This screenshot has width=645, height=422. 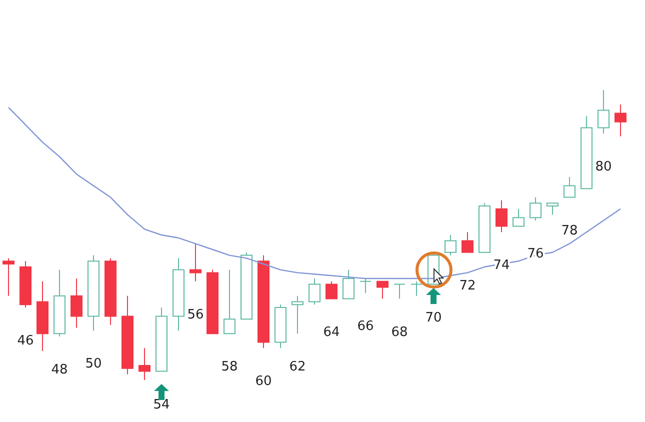 What do you see at coordinates (161, 404) in the screenshot?
I see `x-tick-label: 54` at bounding box center [161, 404].